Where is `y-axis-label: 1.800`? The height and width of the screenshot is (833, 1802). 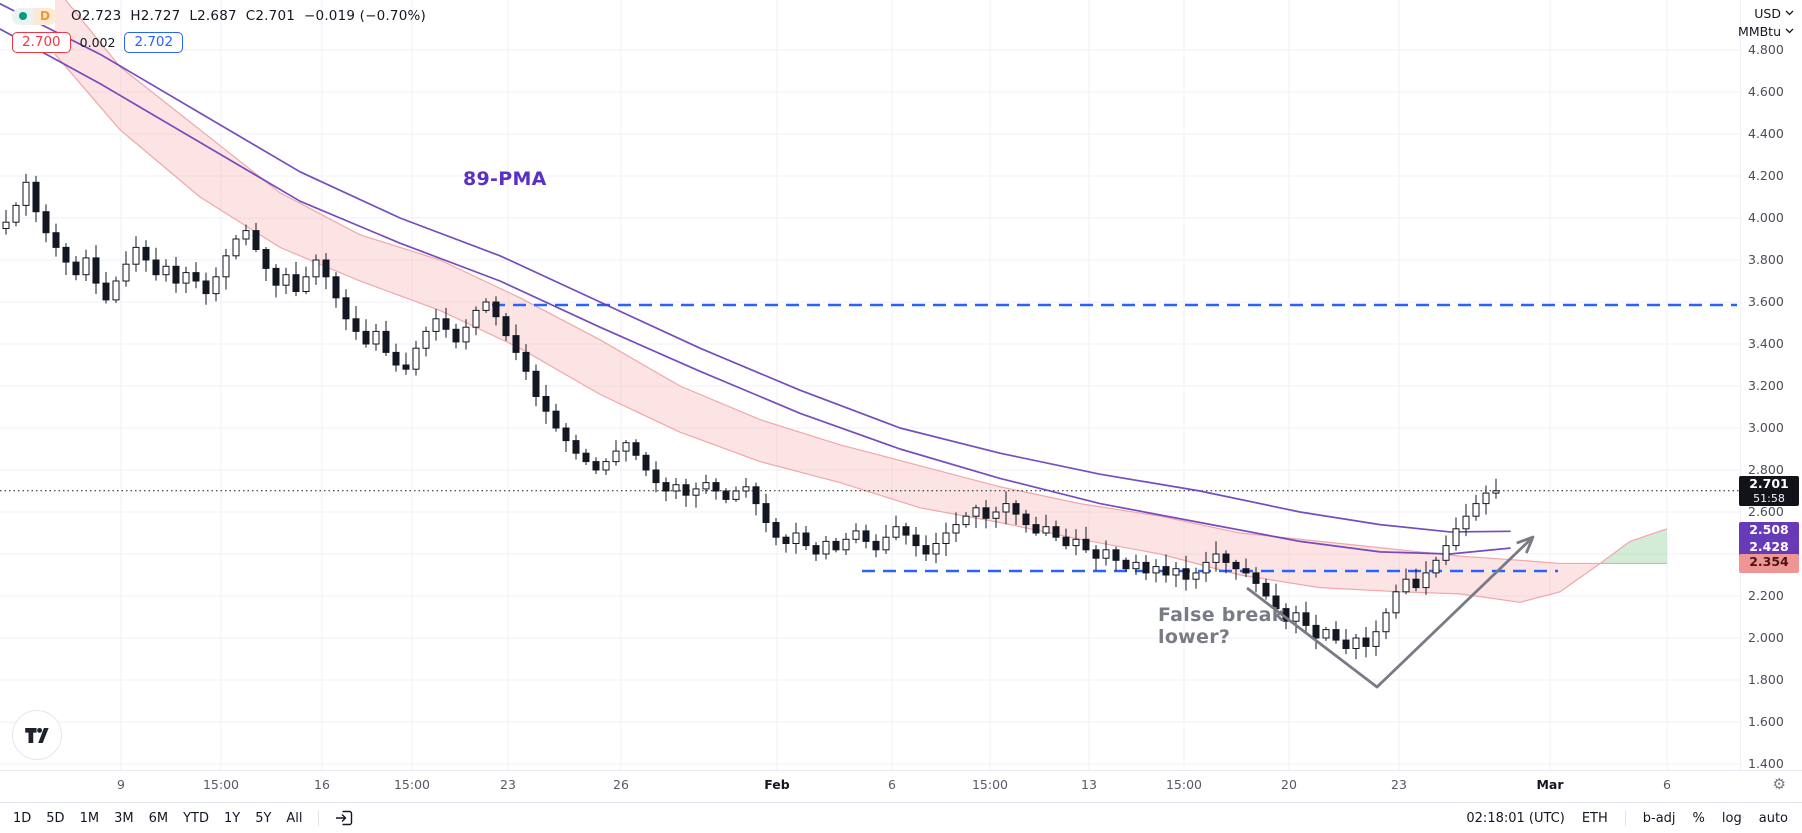
y-axis-label: 1.800 is located at coordinates (1766, 679).